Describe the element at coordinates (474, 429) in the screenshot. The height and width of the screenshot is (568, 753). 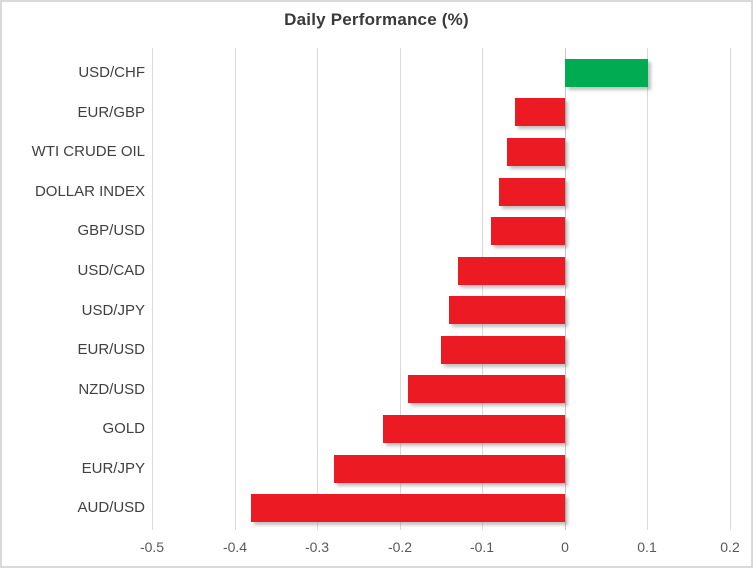
I see `bar-gold` at that location.